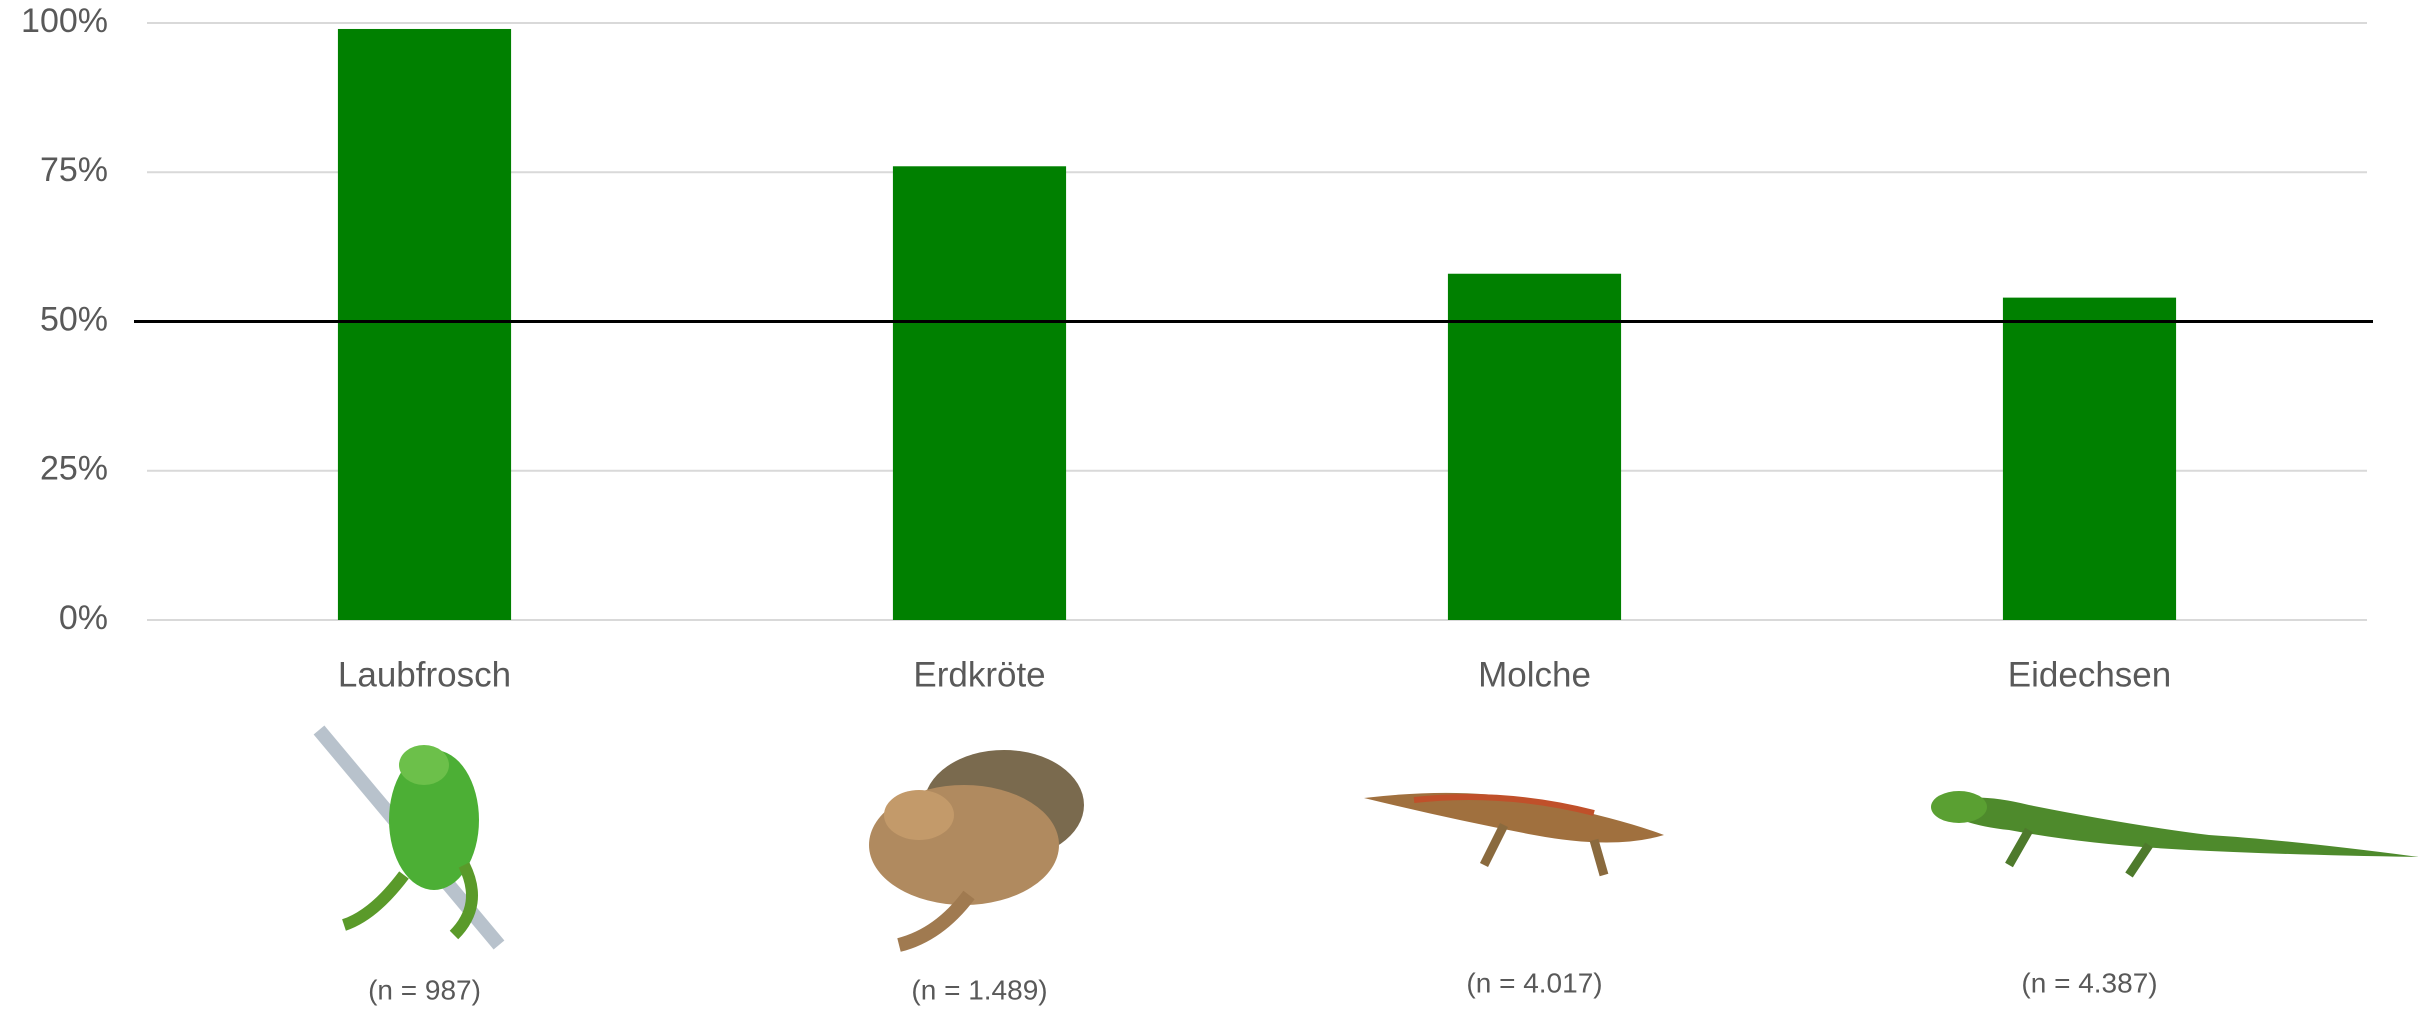  What do you see at coordinates (424, 989) in the screenshot?
I see `sample-size: (n = 987)` at bounding box center [424, 989].